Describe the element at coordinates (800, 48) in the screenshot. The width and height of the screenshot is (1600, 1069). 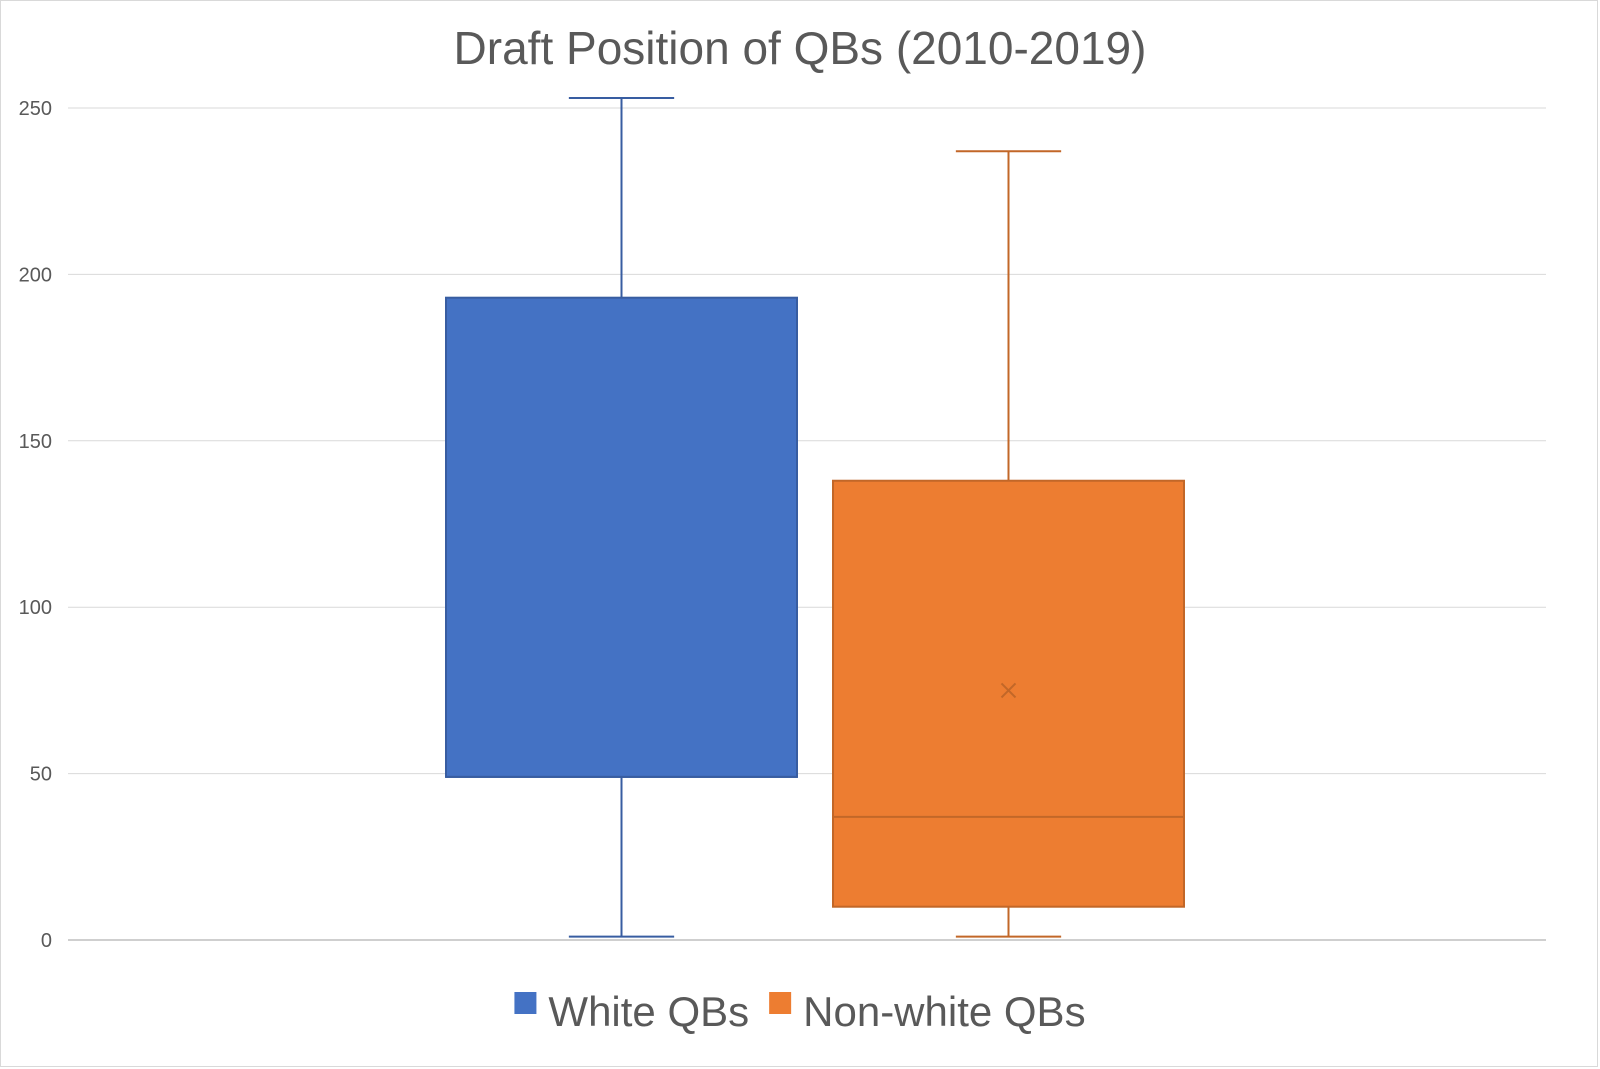
I see `chart-title: Draft Position of QBs (2010-2019)` at that location.